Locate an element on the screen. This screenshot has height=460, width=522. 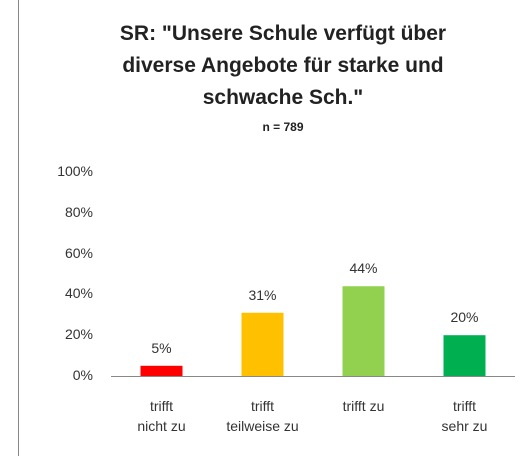
y-tick-label: 80% is located at coordinates (78, 211).